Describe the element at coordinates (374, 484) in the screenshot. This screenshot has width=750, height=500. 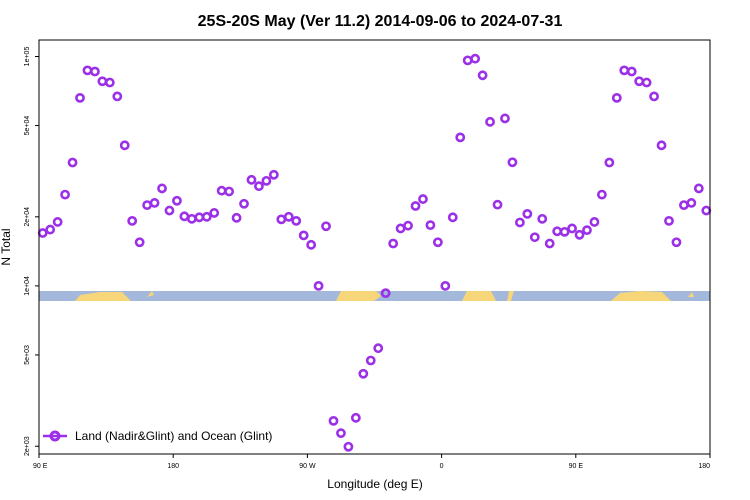
I see `x-axis-label: Longitude (deg E)` at that location.